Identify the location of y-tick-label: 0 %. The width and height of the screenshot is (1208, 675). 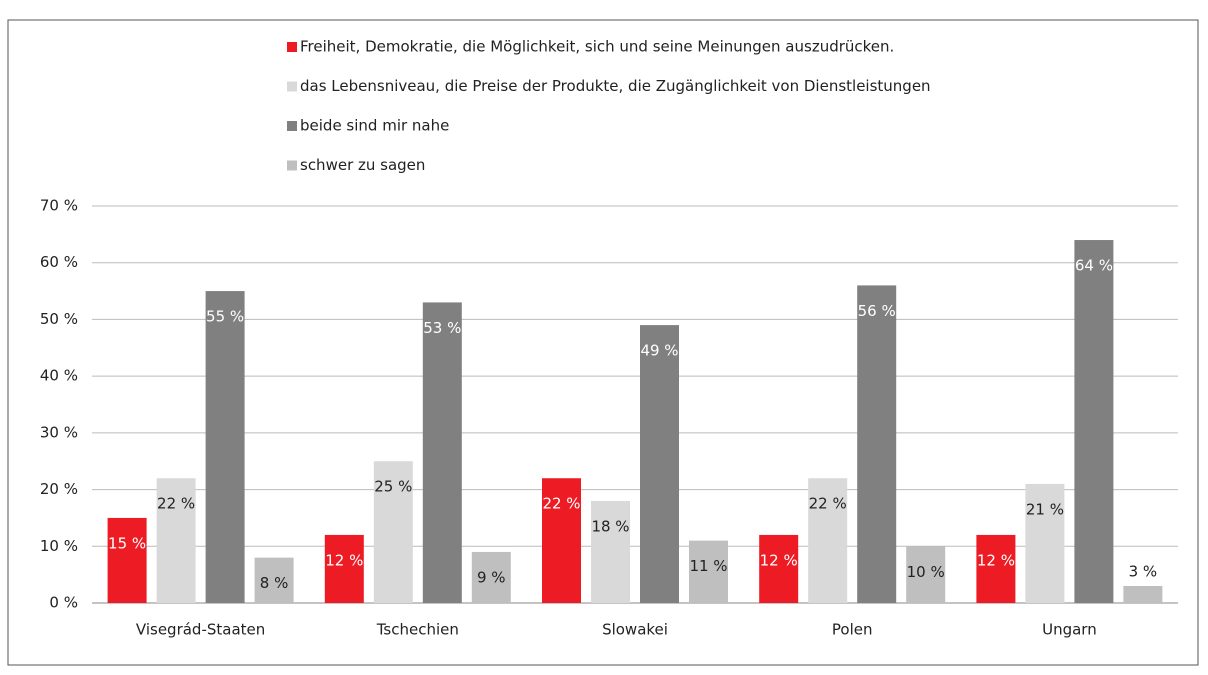
(63, 603).